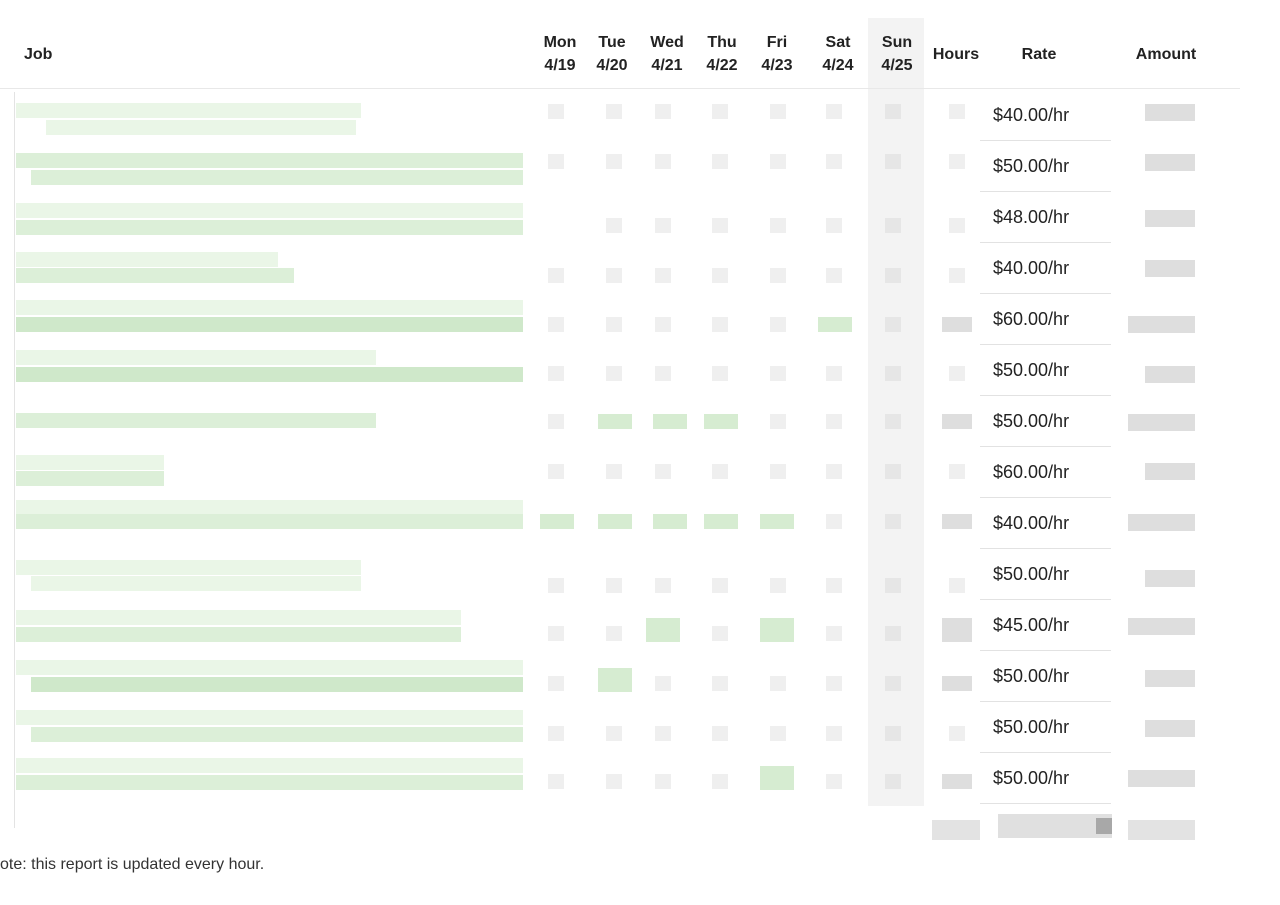  What do you see at coordinates (897, 42) in the screenshot?
I see `day-name: Sun` at bounding box center [897, 42].